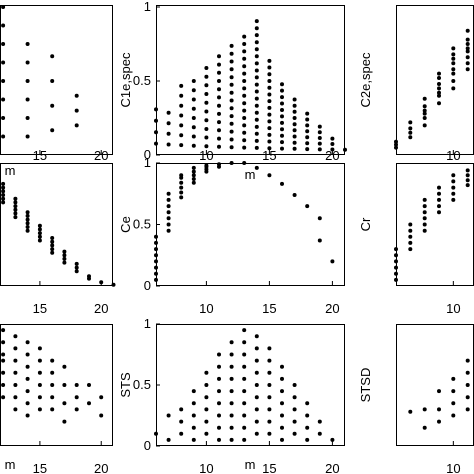  Describe the element at coordinates (56, 385) in the screenshot. I see `panel-7-frame` at that location.